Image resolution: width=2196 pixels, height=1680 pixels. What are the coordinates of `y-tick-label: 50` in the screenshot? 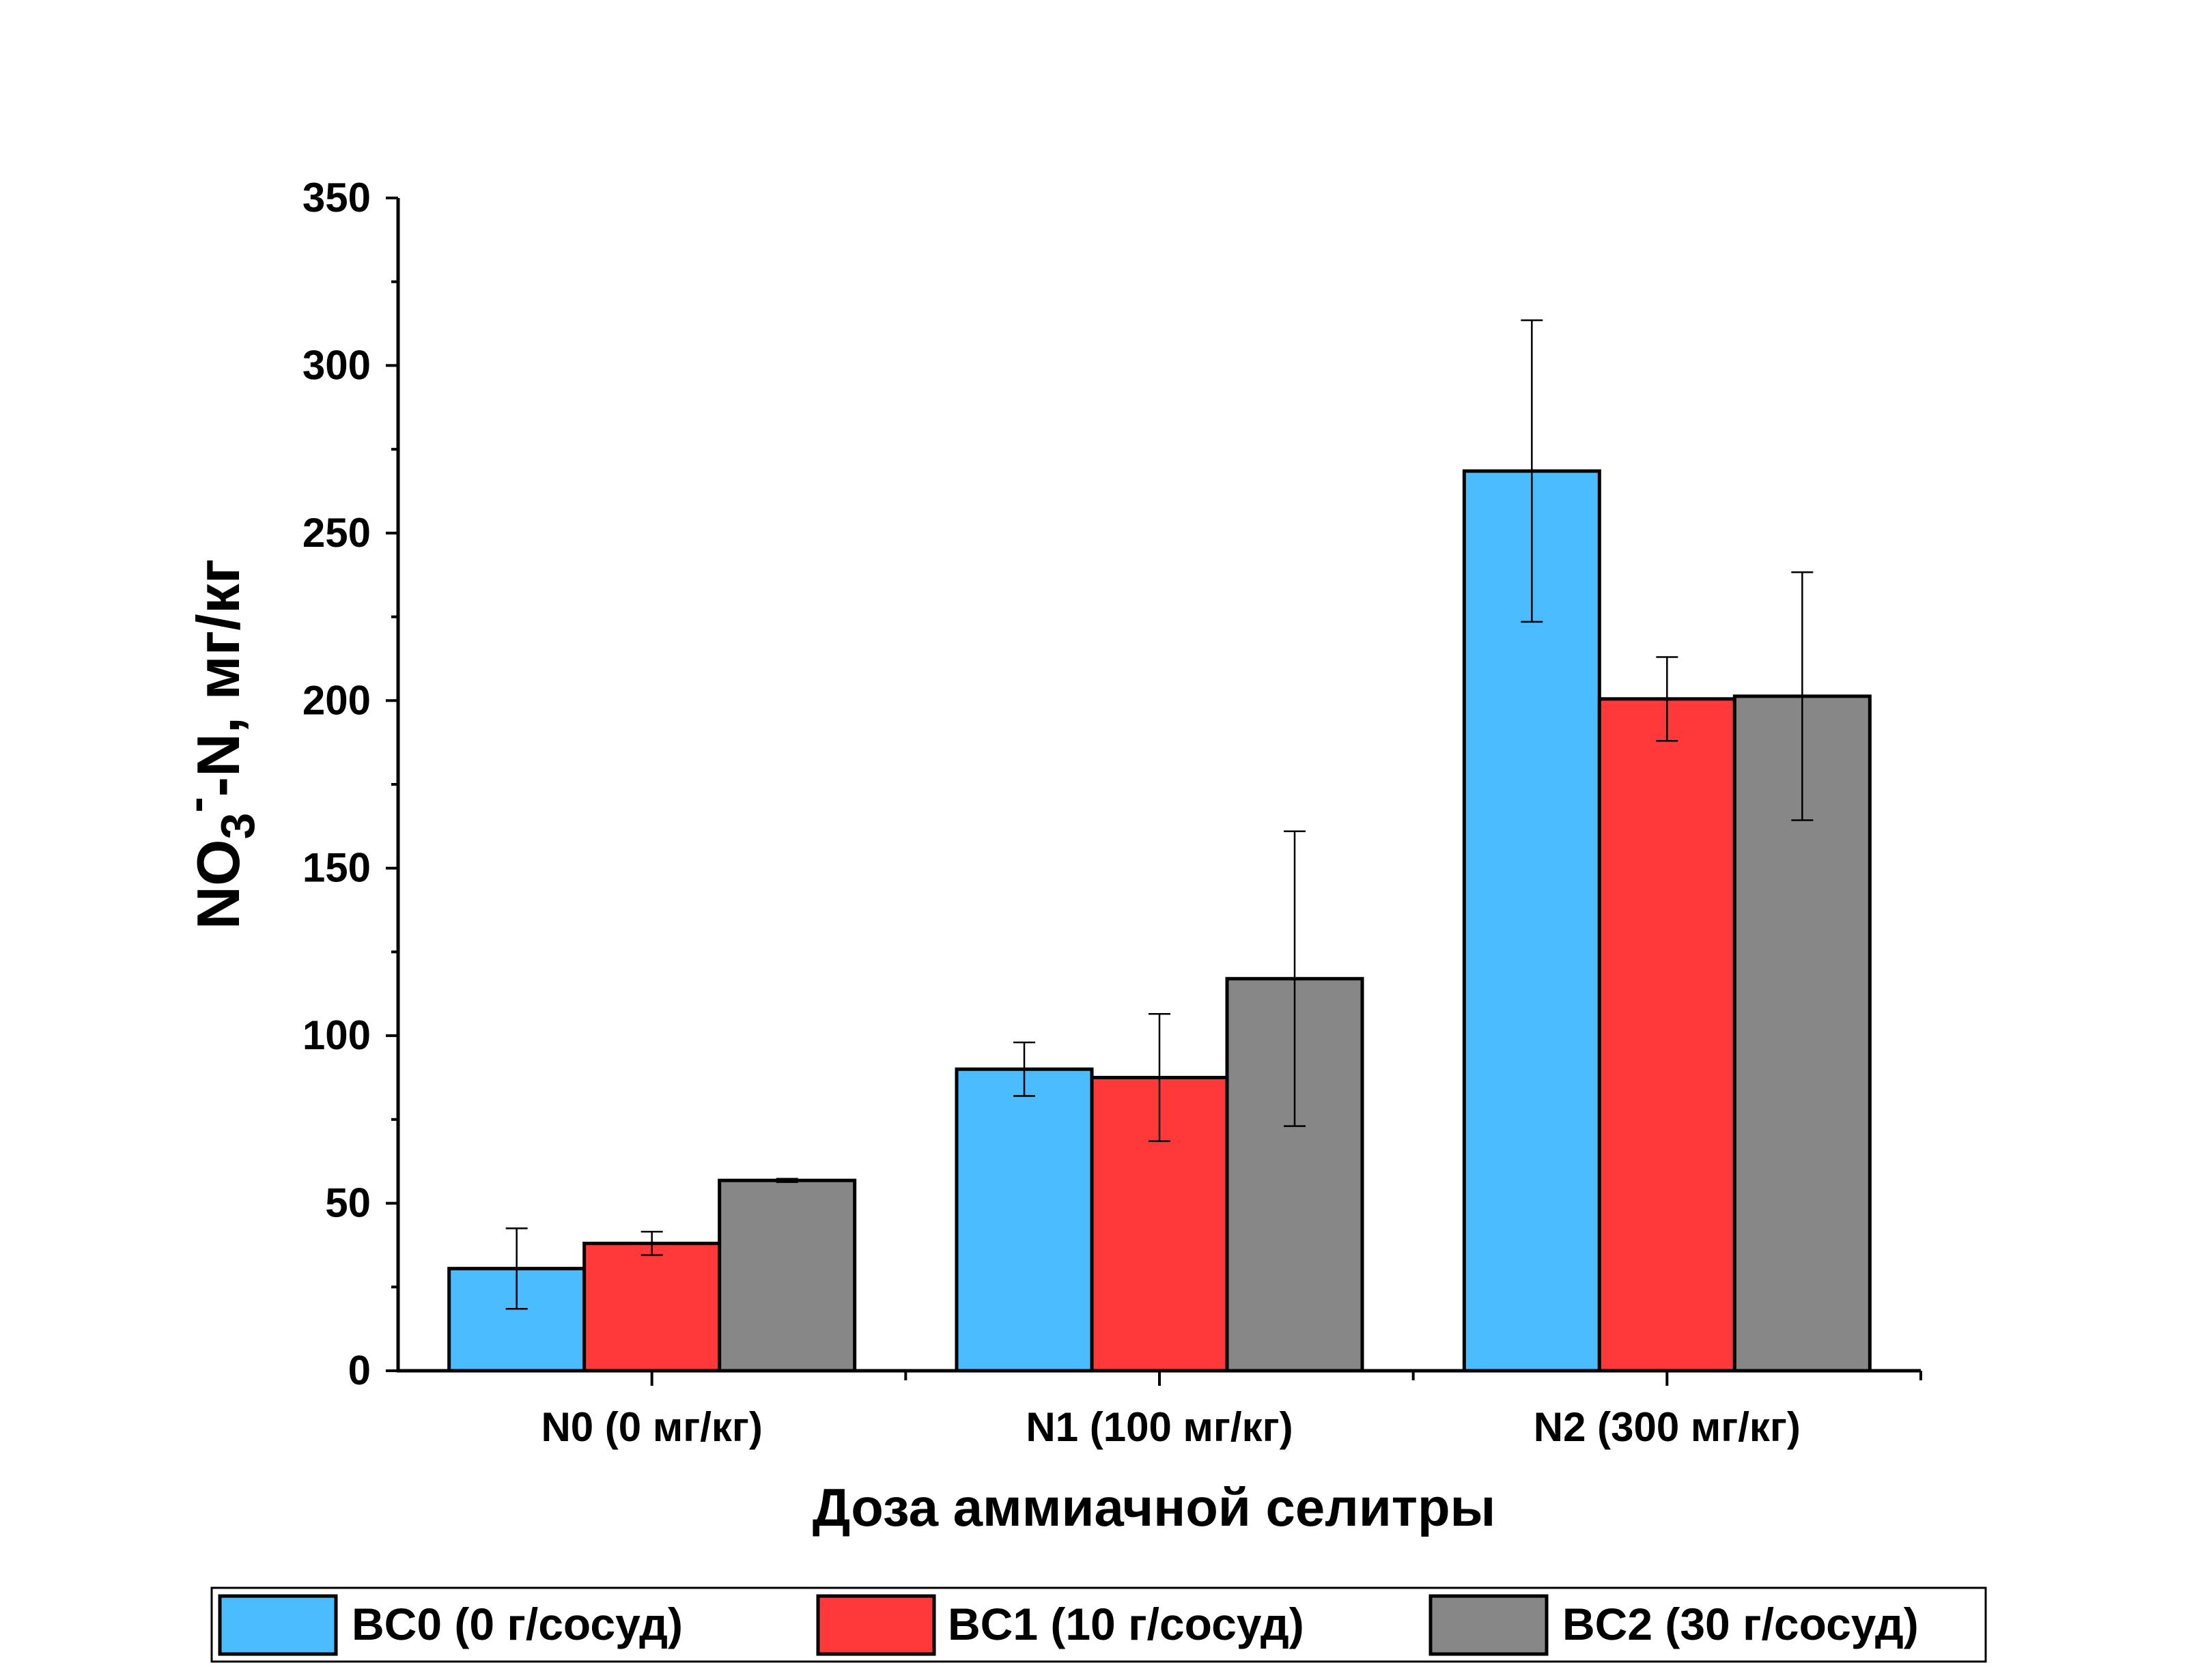 It's located at (348, 1203).